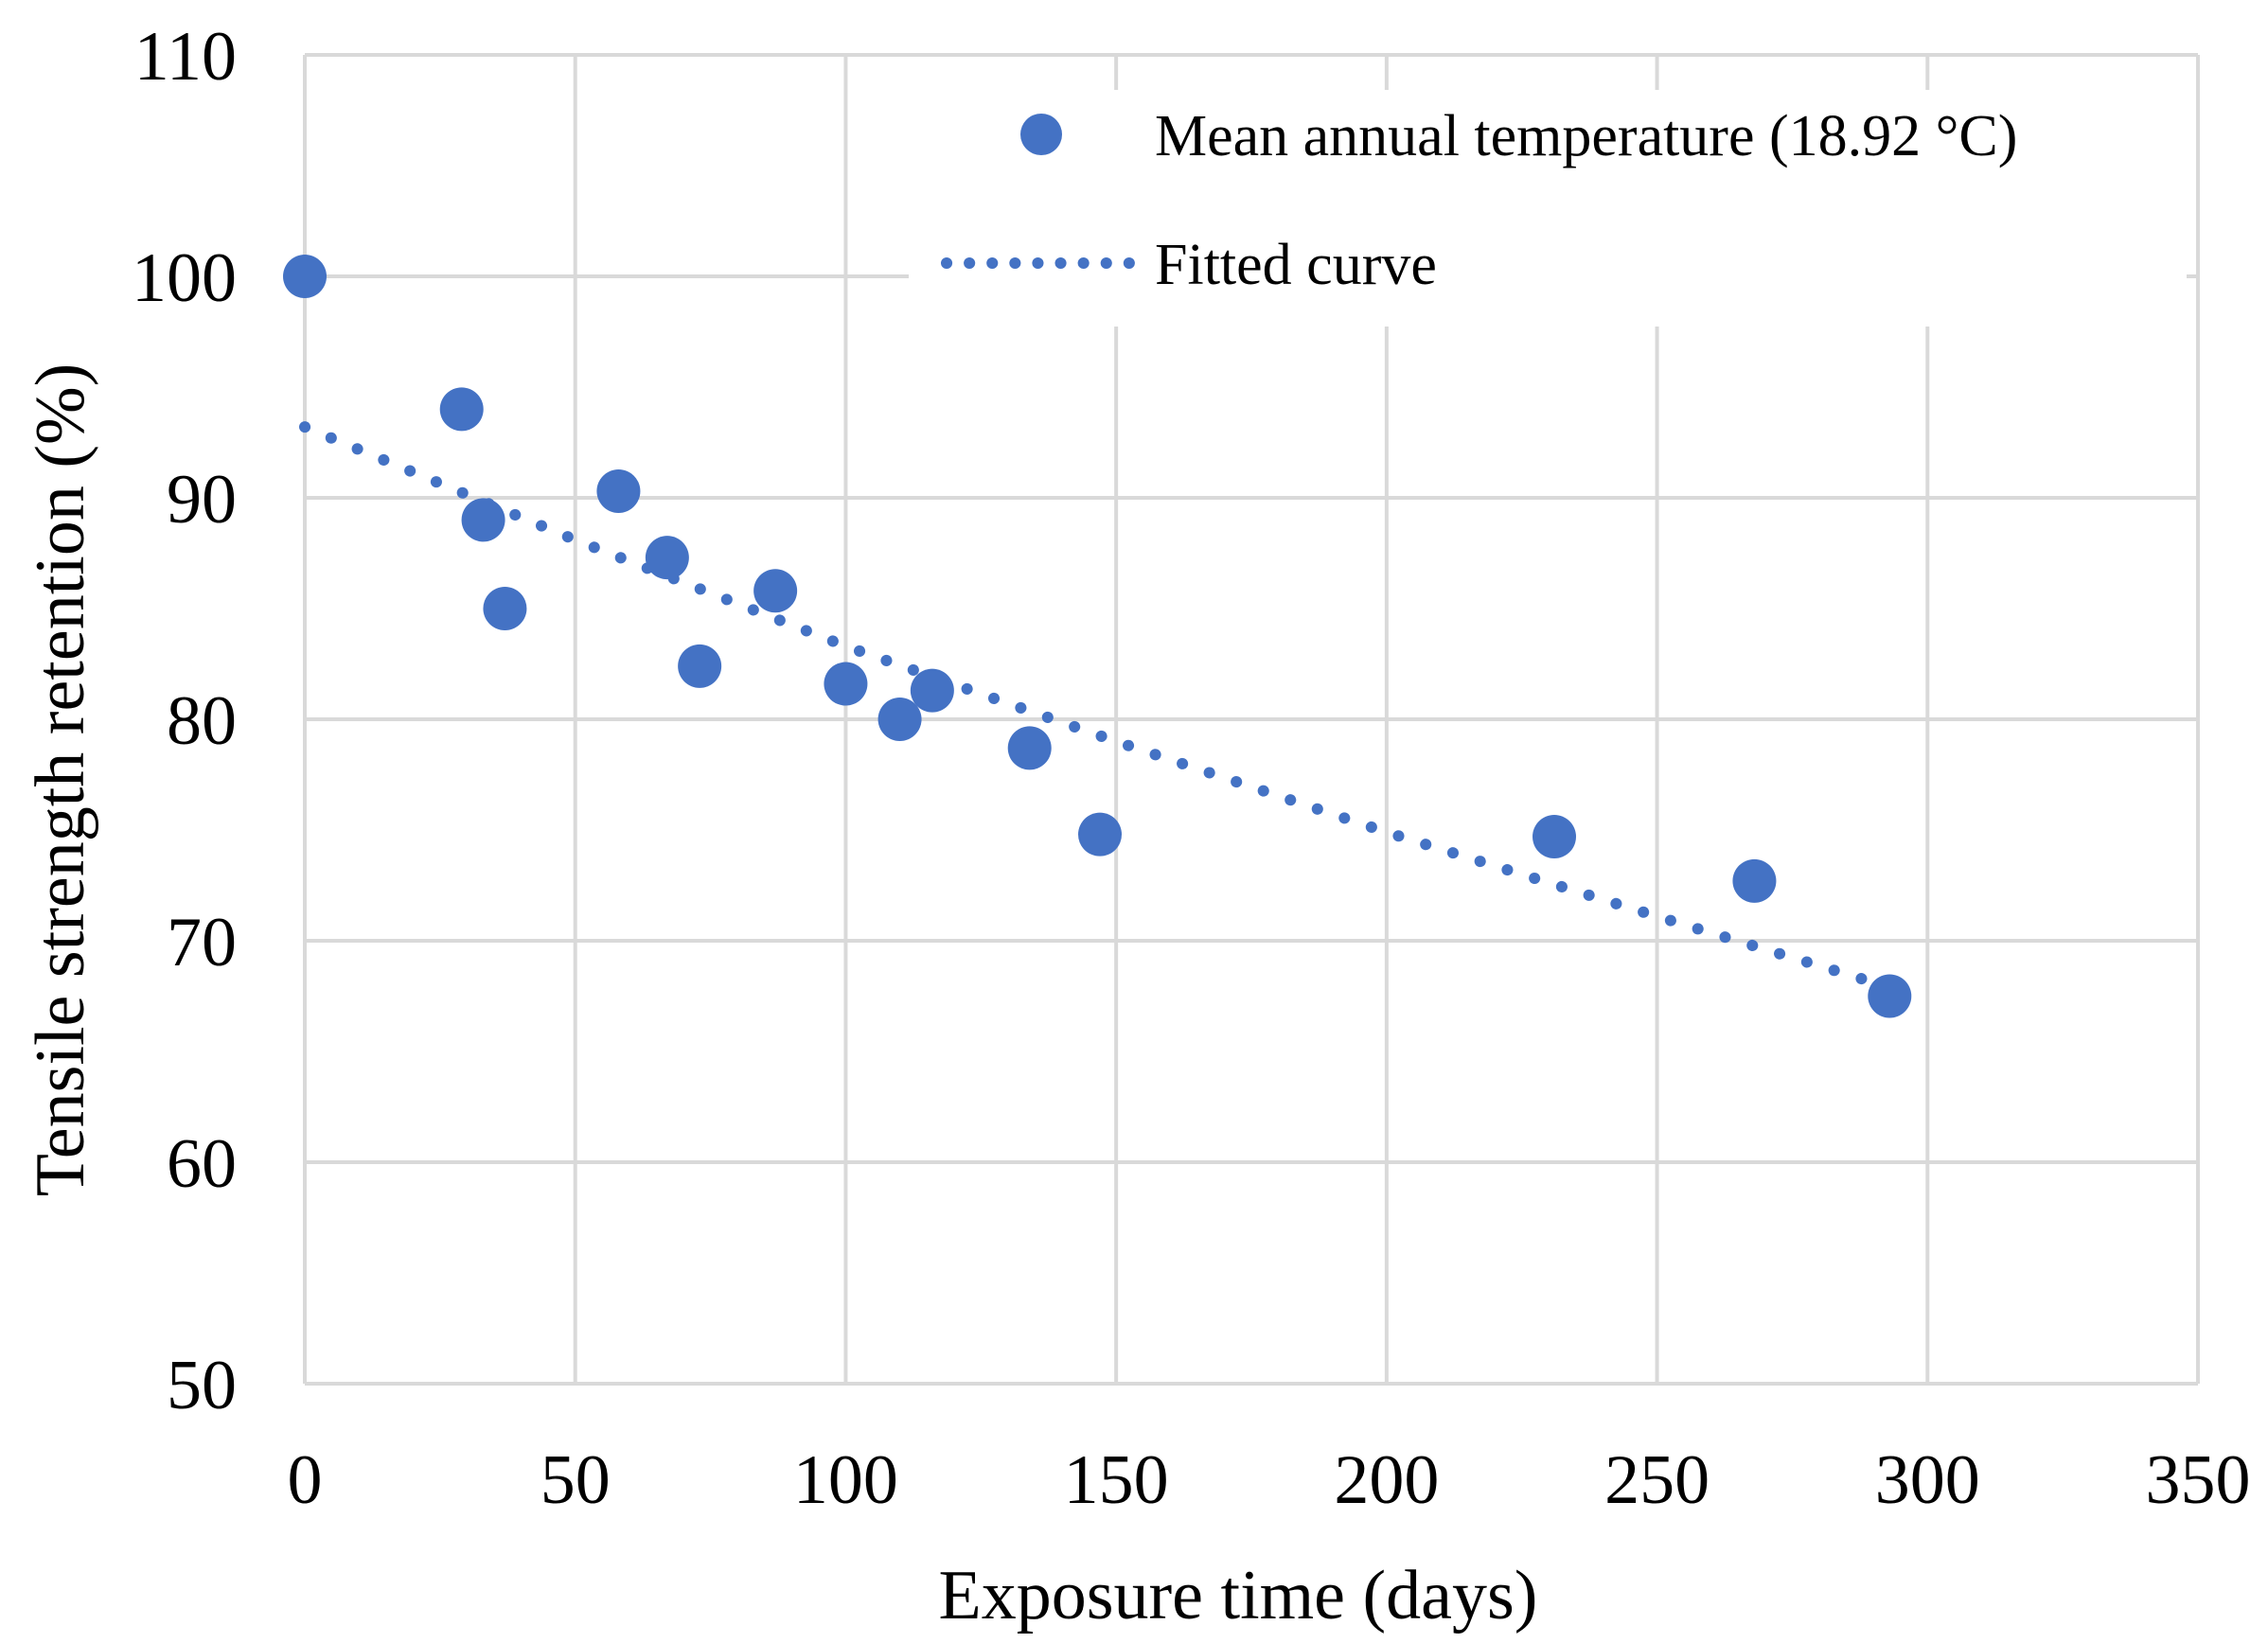 The width and height of the screenshot is (2268, 1643). Describe the element at coordinates (202, 942) in the screenshot. I see `y-tick-label: 70` at that location.